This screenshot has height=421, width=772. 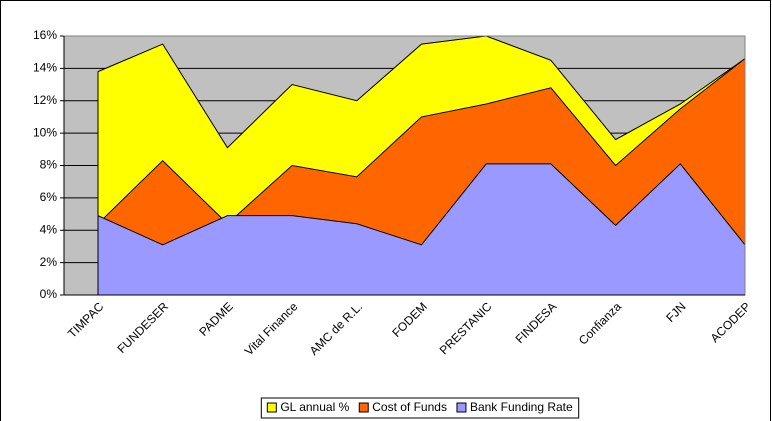 What do you see at coordinates (49, 165) in the screenshot?
I see `y-tick-label: 8%` at bounding box center [49, 165].